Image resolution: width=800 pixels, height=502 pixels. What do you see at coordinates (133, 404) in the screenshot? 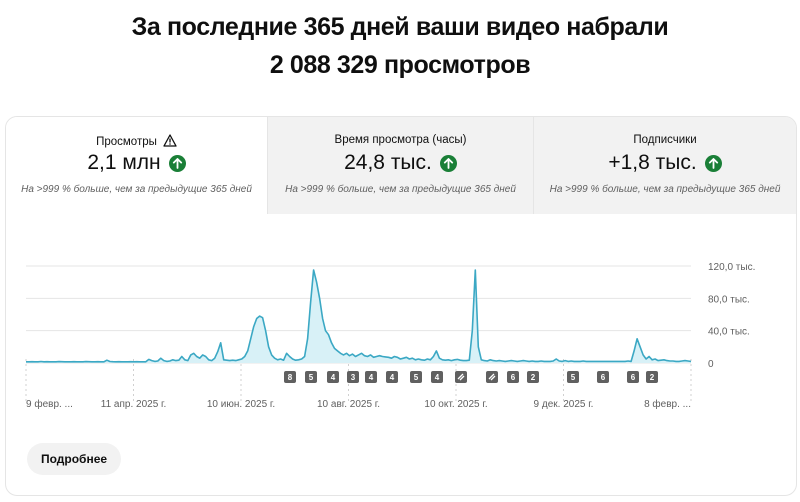
I see `x-tick-label: 11 апр. 2025 г.` at bounding box center [133, 404].